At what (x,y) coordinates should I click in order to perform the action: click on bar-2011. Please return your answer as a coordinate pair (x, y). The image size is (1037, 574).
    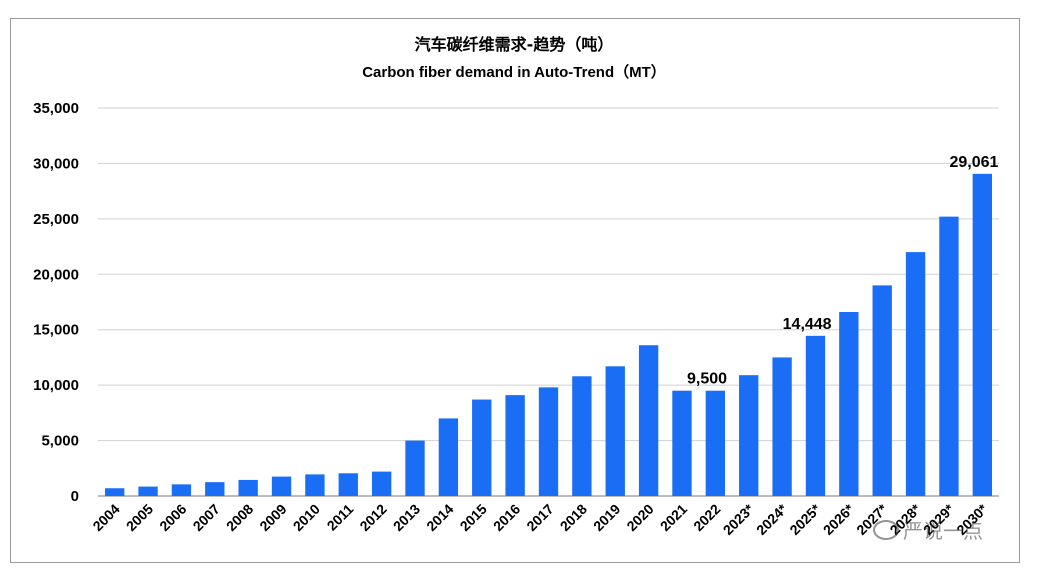
    Looking at the image, I should click on (348, 484).